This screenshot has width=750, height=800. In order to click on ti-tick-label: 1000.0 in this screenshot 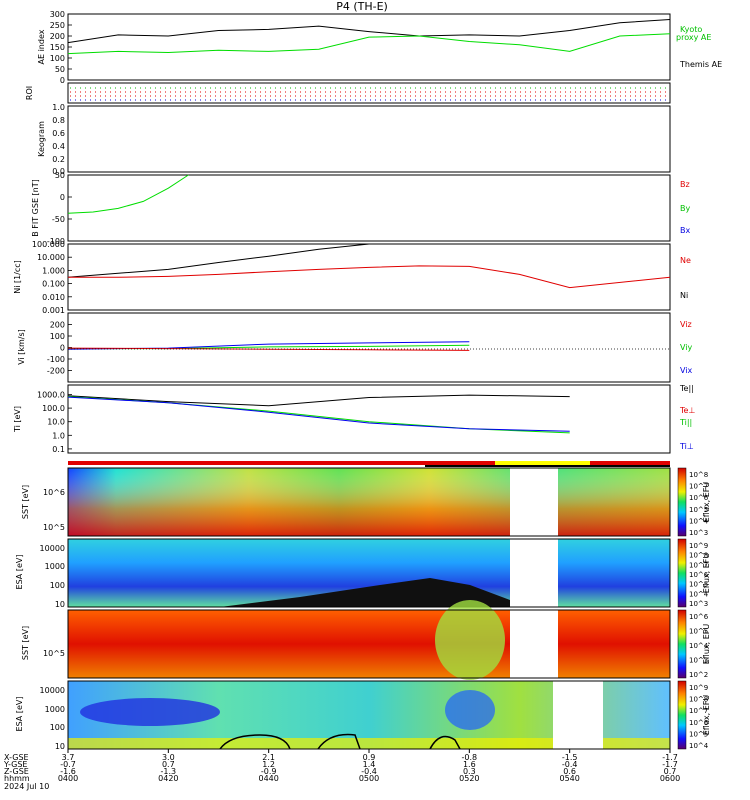, I will do `click(51, 395)`.